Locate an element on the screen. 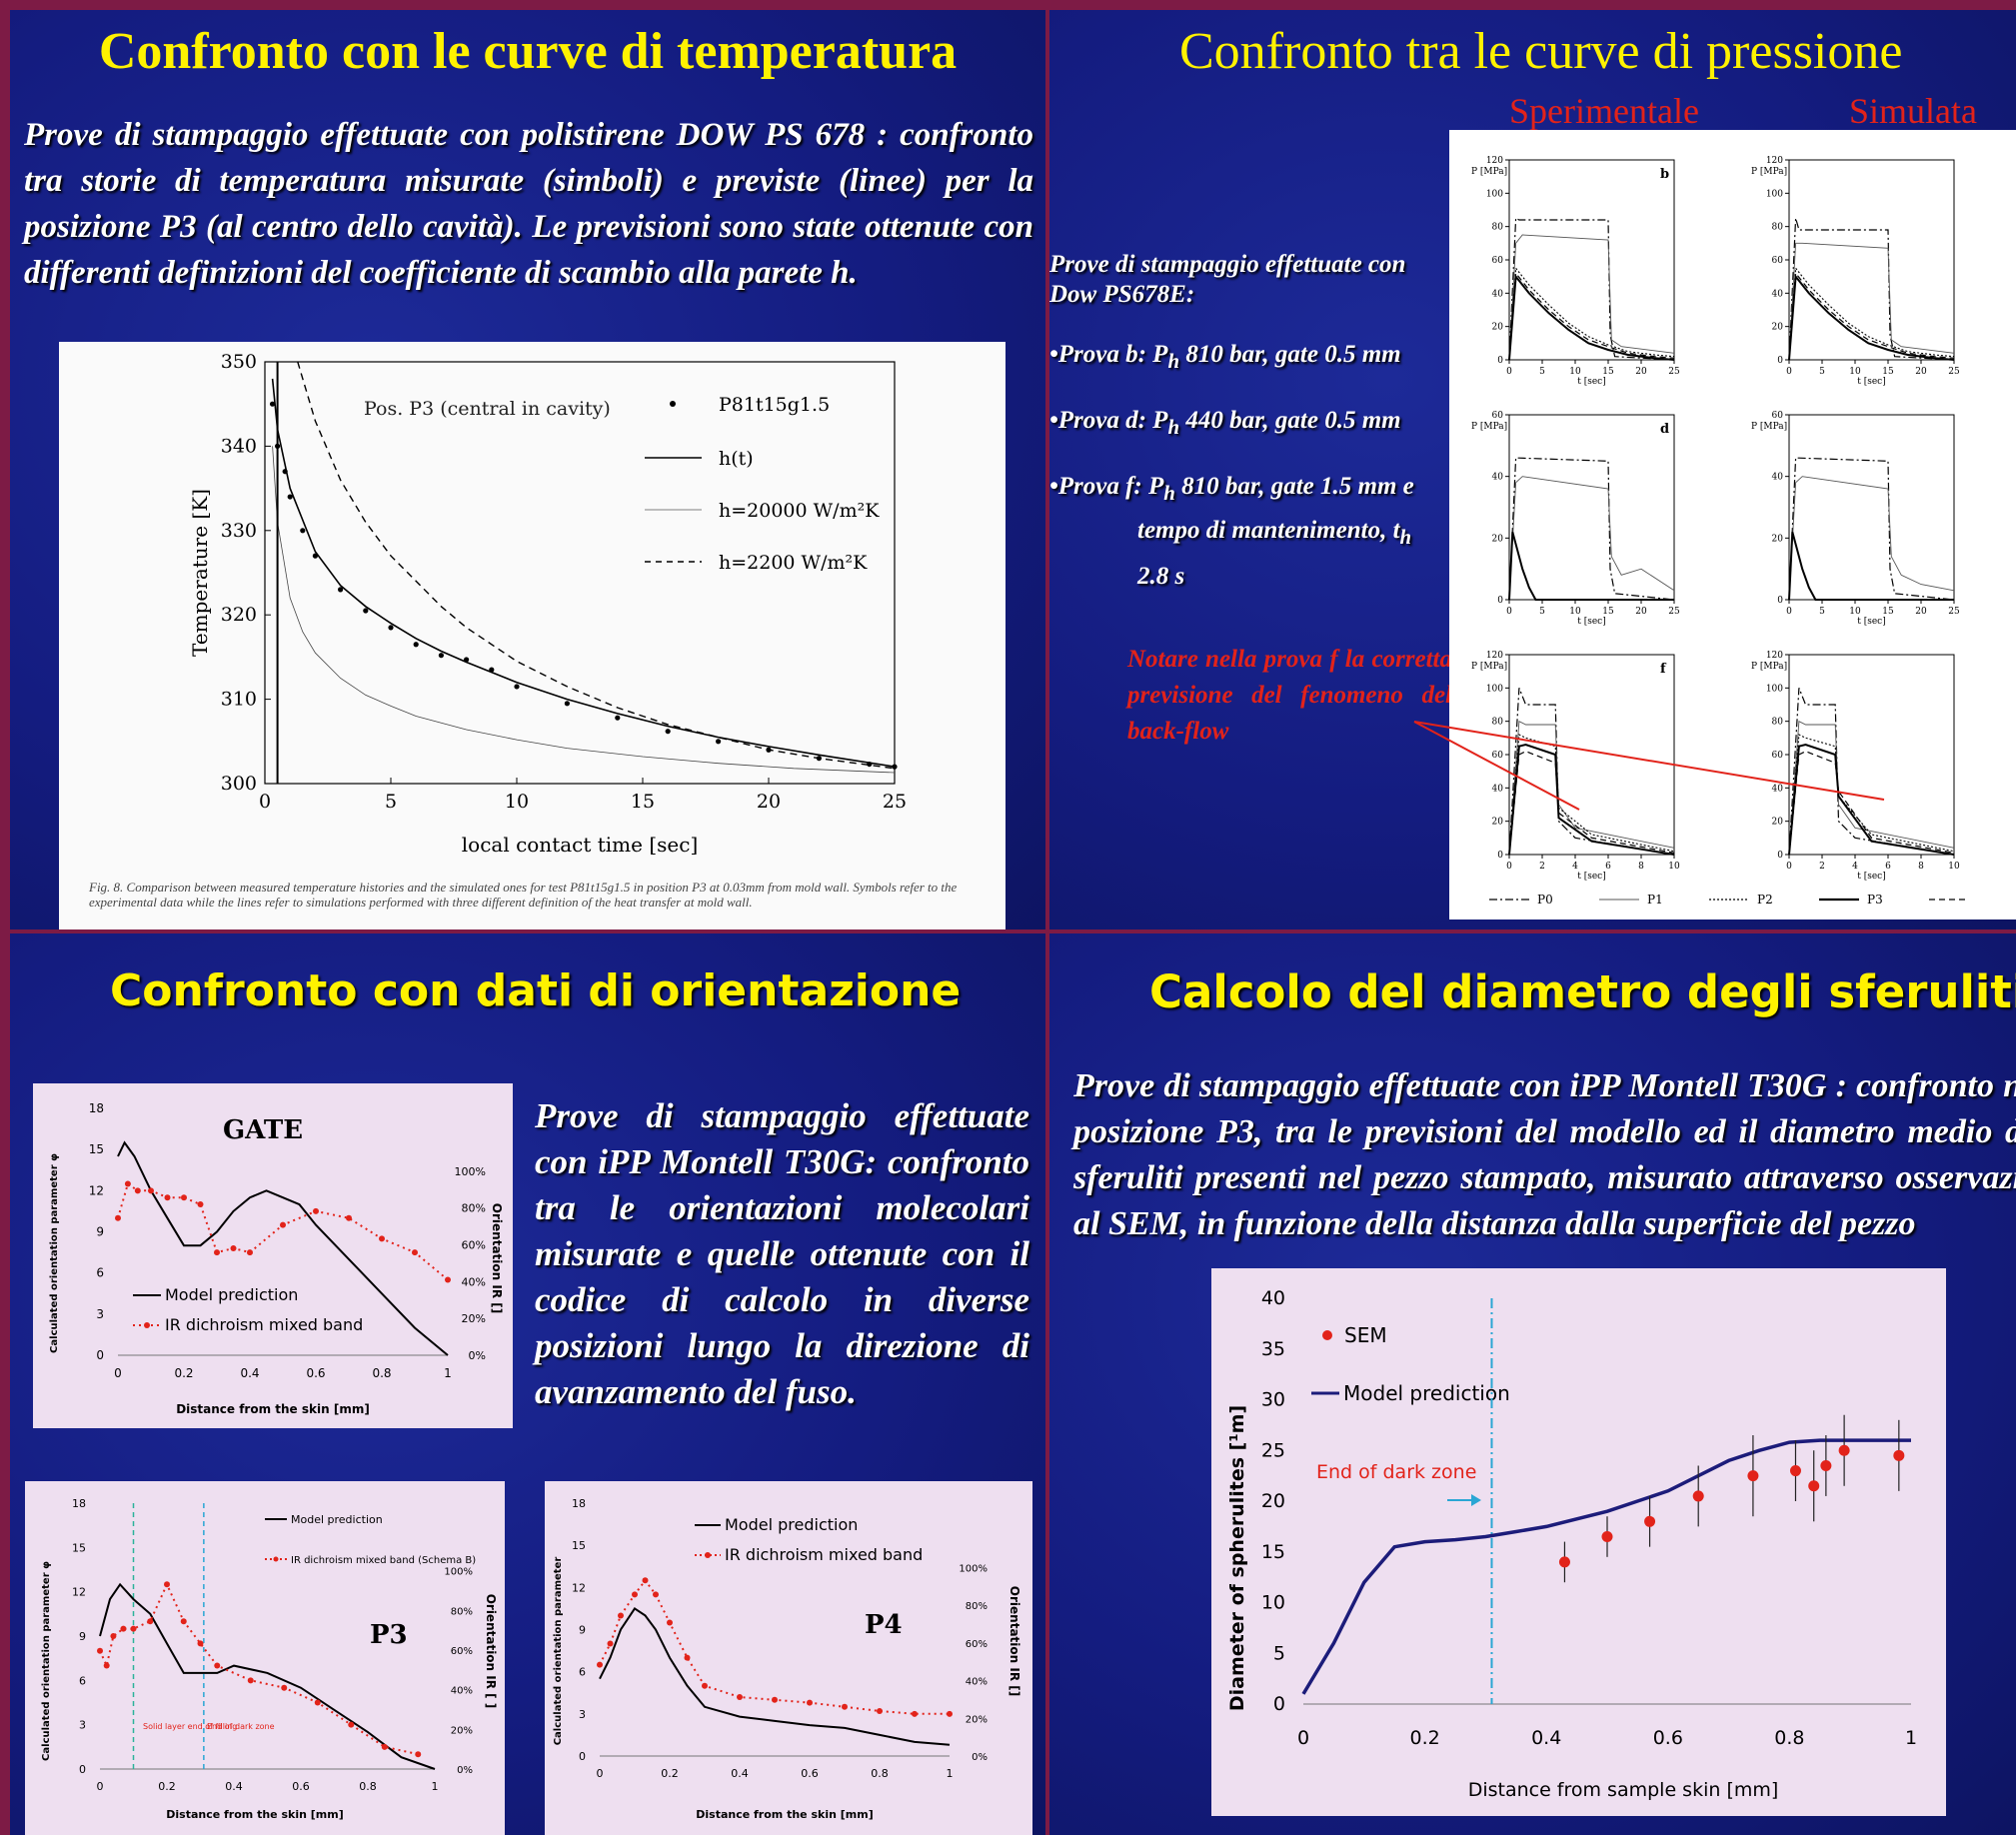 Image resolution: width=2016 pixels, height=1835 pixels. spherulites-x-tick-label: 0.4 is located at coordinates (1546, 1738).